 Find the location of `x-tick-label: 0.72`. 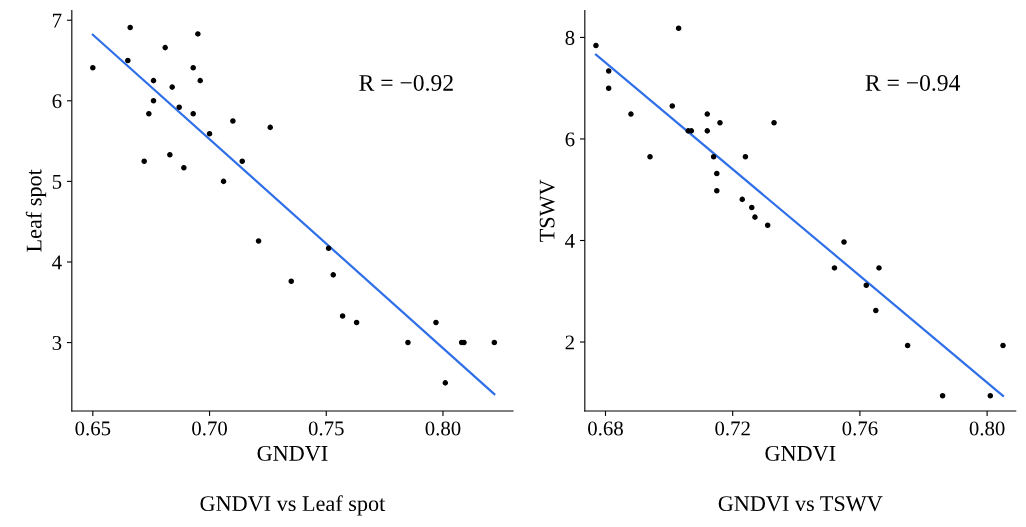

x-tick-label: 0.72 is located at coordinates (732, 428).